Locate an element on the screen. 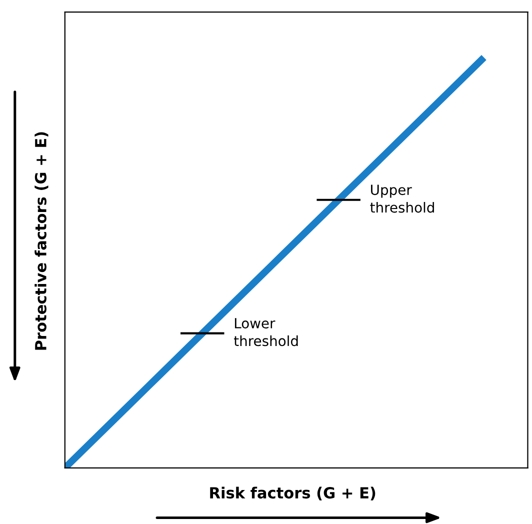 The image size is (532, 524). ref-line-label: Lower threshold is located at coordinates (266, 332).